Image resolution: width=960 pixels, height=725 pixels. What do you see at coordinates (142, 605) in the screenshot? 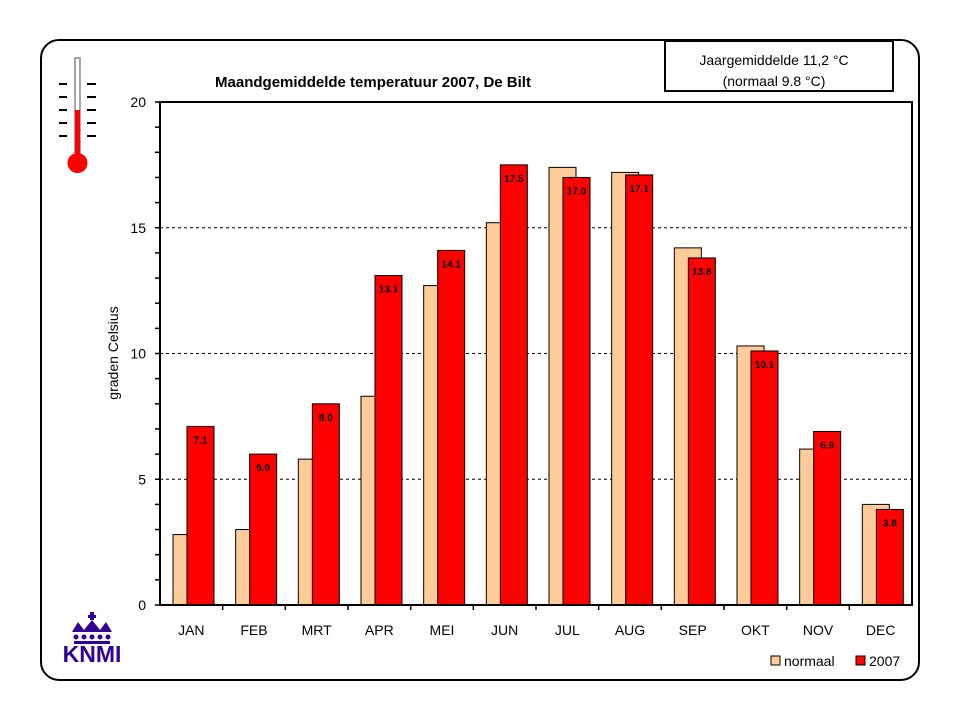
I see `y-tick-label: 0` at bounding box center [142, 605].